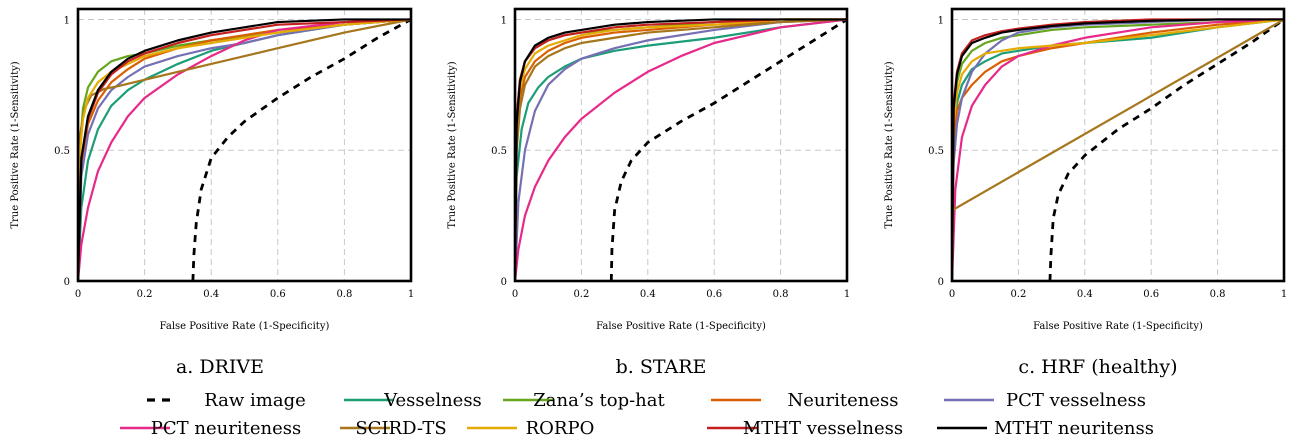 The height and width of the screenshot is (443, 1302). I want to click on legend-label-zana-s-top-hat: Zana’s top-hat, so click(599, 400).